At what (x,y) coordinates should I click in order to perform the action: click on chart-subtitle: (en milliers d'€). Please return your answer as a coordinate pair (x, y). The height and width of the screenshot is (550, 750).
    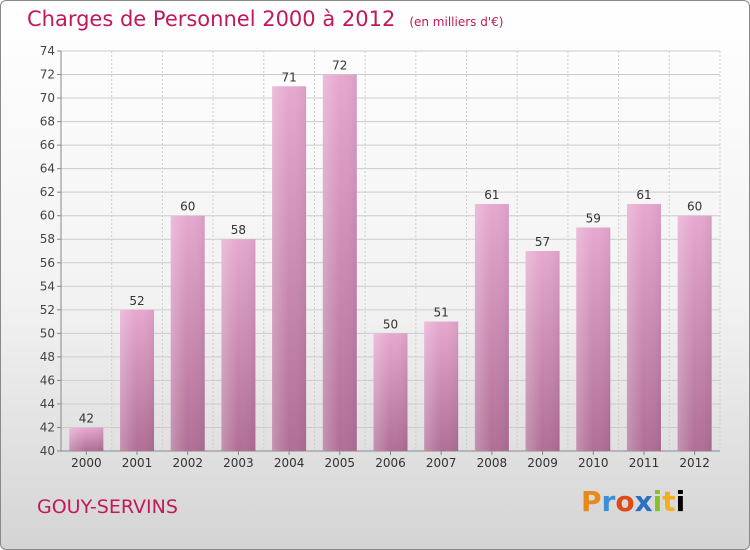
    Looking at the image, I should click on (456, 22).